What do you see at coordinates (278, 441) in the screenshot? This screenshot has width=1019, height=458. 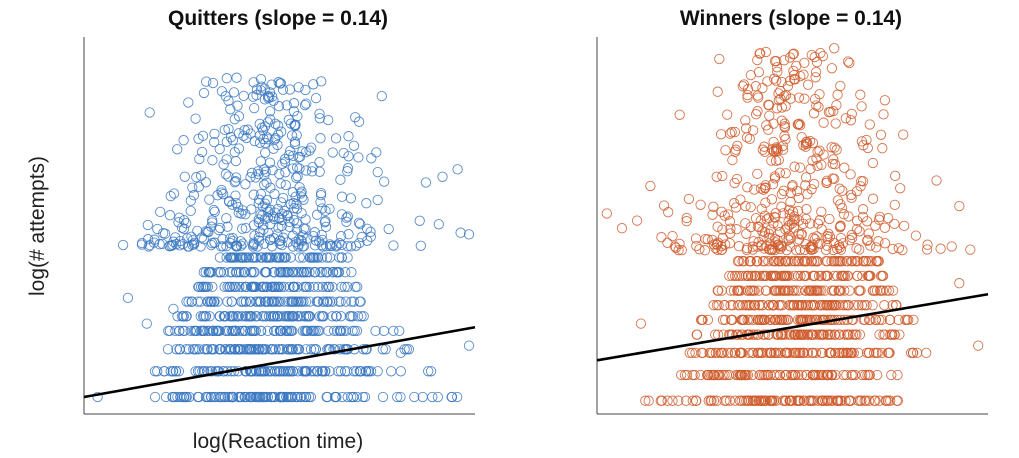 I see `quitters-x-axis-label: log(Reaction time)` at bounding box center [278, 441].